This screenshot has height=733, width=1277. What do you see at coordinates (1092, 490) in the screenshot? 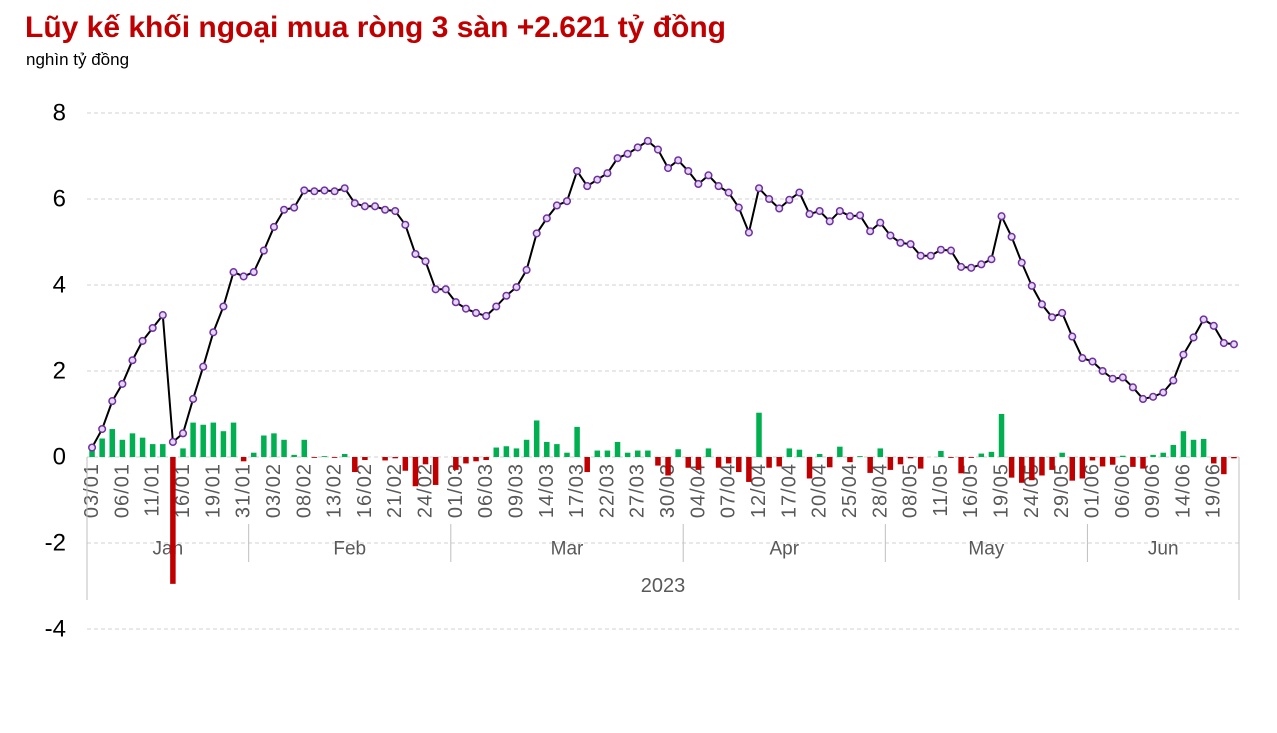
I see `x-tick-label: 01/06` at bounding box center [1092, 490].